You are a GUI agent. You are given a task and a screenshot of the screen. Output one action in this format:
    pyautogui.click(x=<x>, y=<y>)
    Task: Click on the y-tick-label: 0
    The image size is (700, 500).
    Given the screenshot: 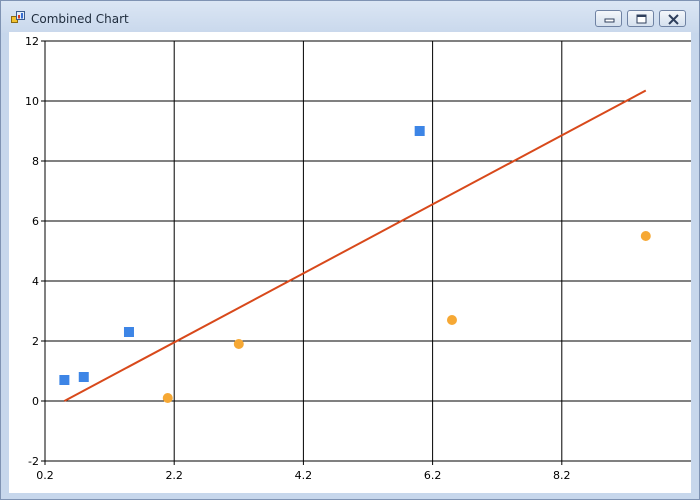 What is the action you would take?
    pyautogui.click(x=35, y=401)
    